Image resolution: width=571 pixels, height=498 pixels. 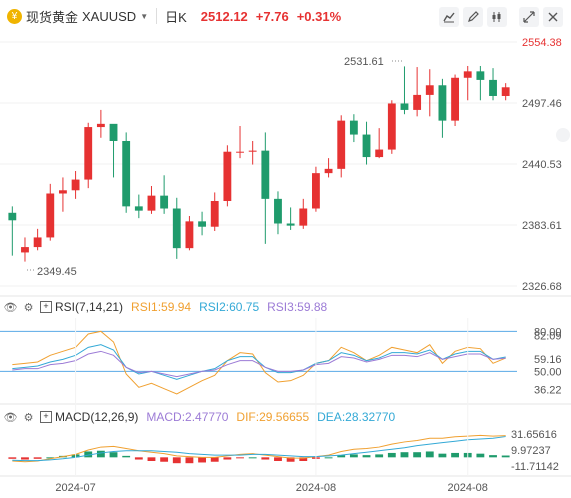 What do you see at coordinates (109, 16) in the screenshot?
I see `symbol-selector: XAUUSD` at bounding box center [109, 16].